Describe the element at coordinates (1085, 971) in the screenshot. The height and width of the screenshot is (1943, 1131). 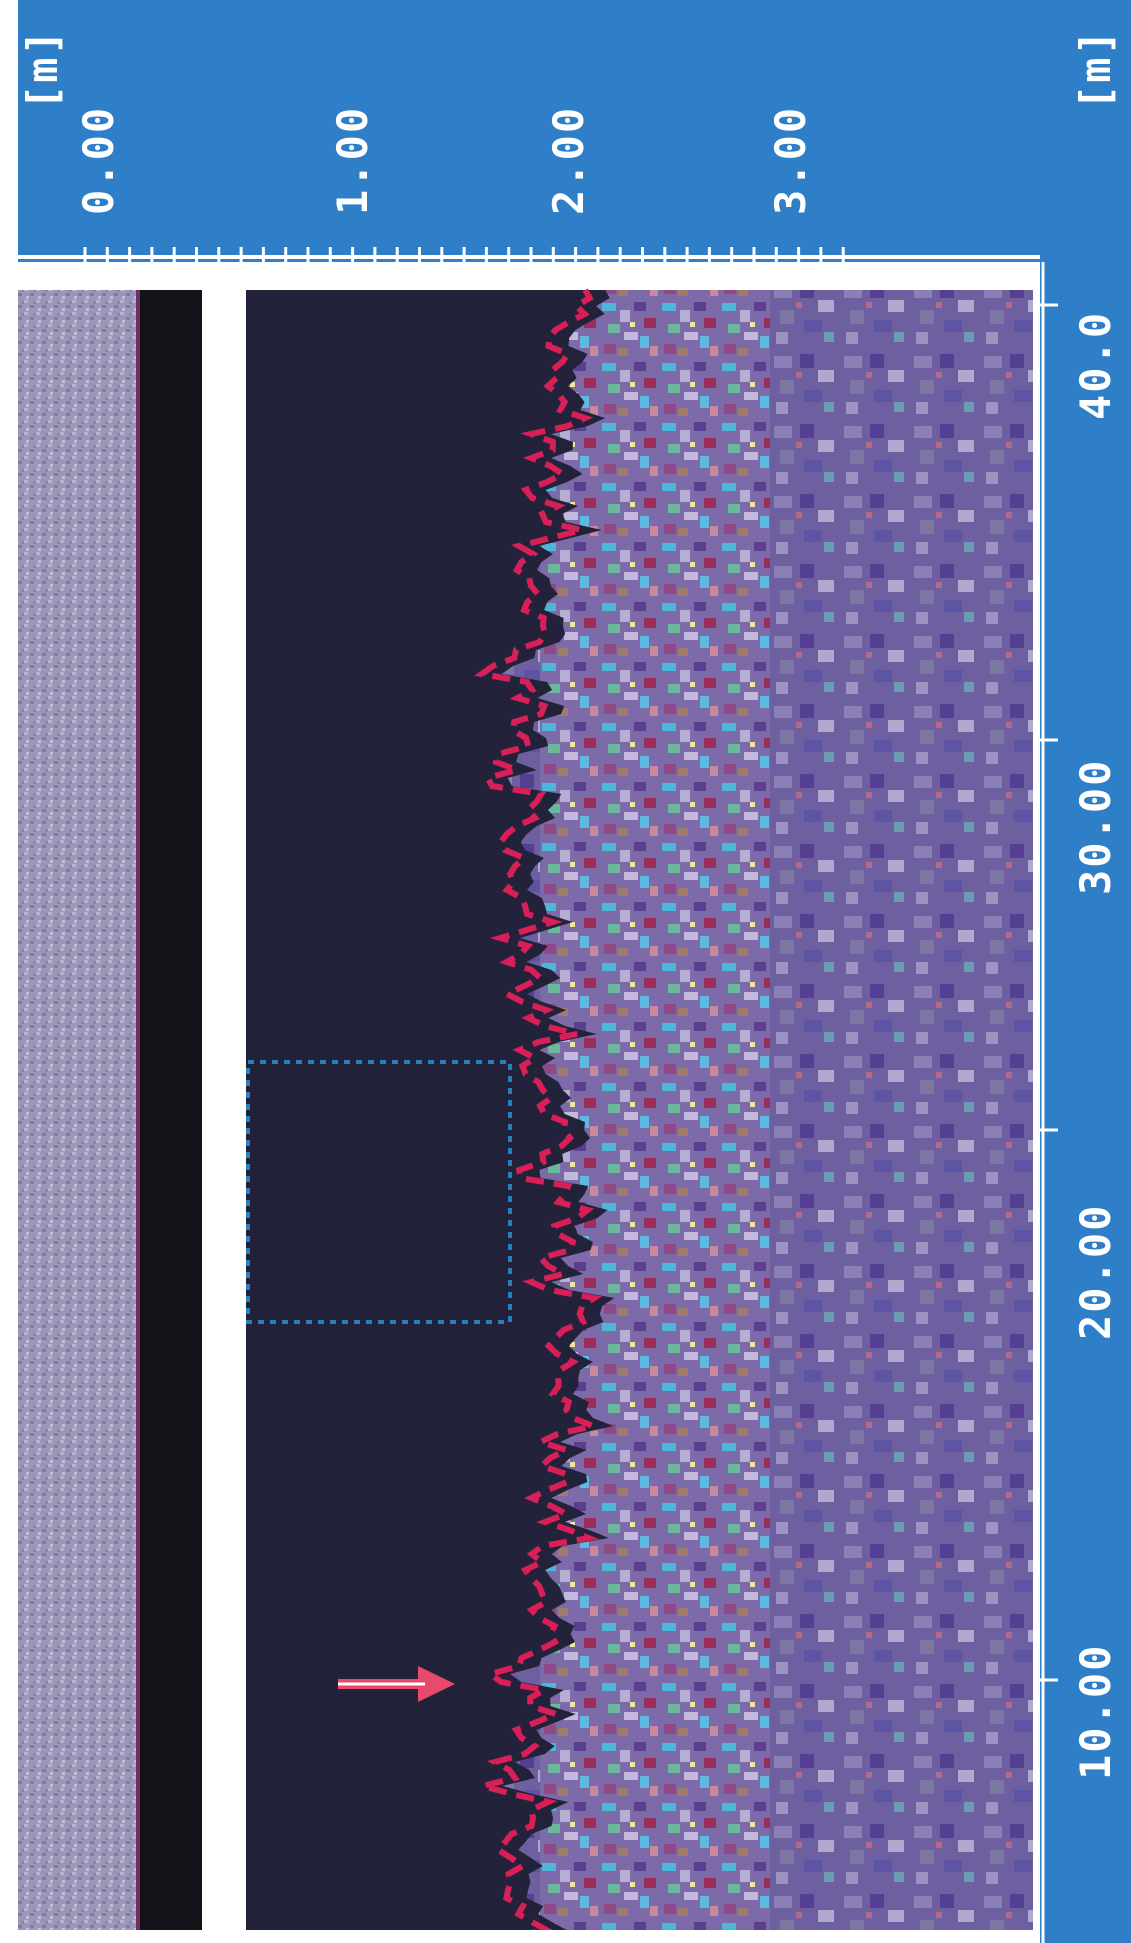
I see `distance-axis-band` at that location.